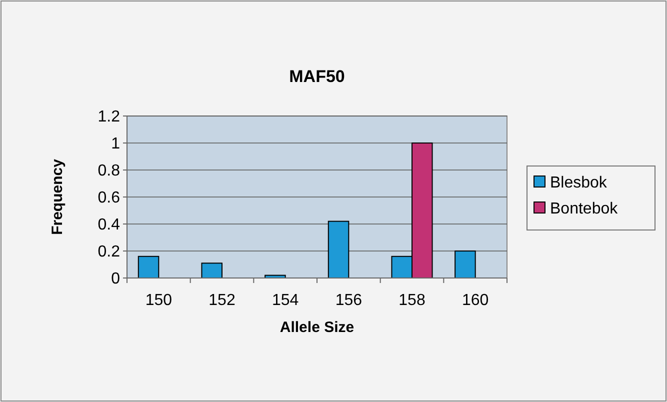 The height and width of the screenshot is (402, 667). What do you see at coordinates (584, 209) in the screenshot?
I see `legend-label: Bontebok` at bounding box center [584, 209].